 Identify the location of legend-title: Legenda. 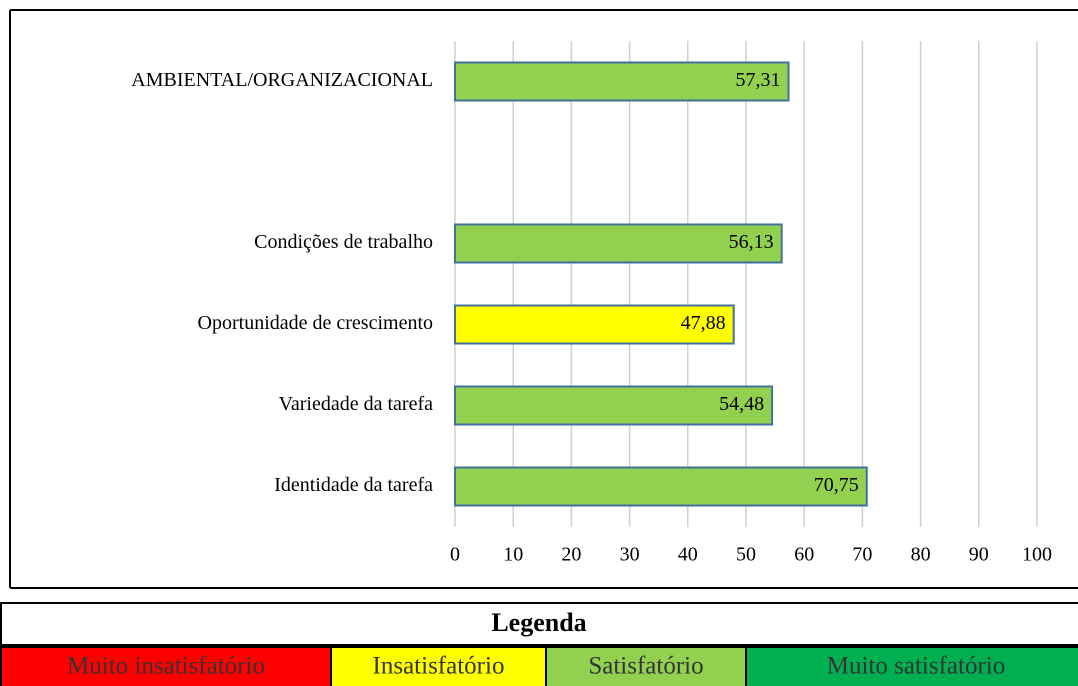
(538, 622).